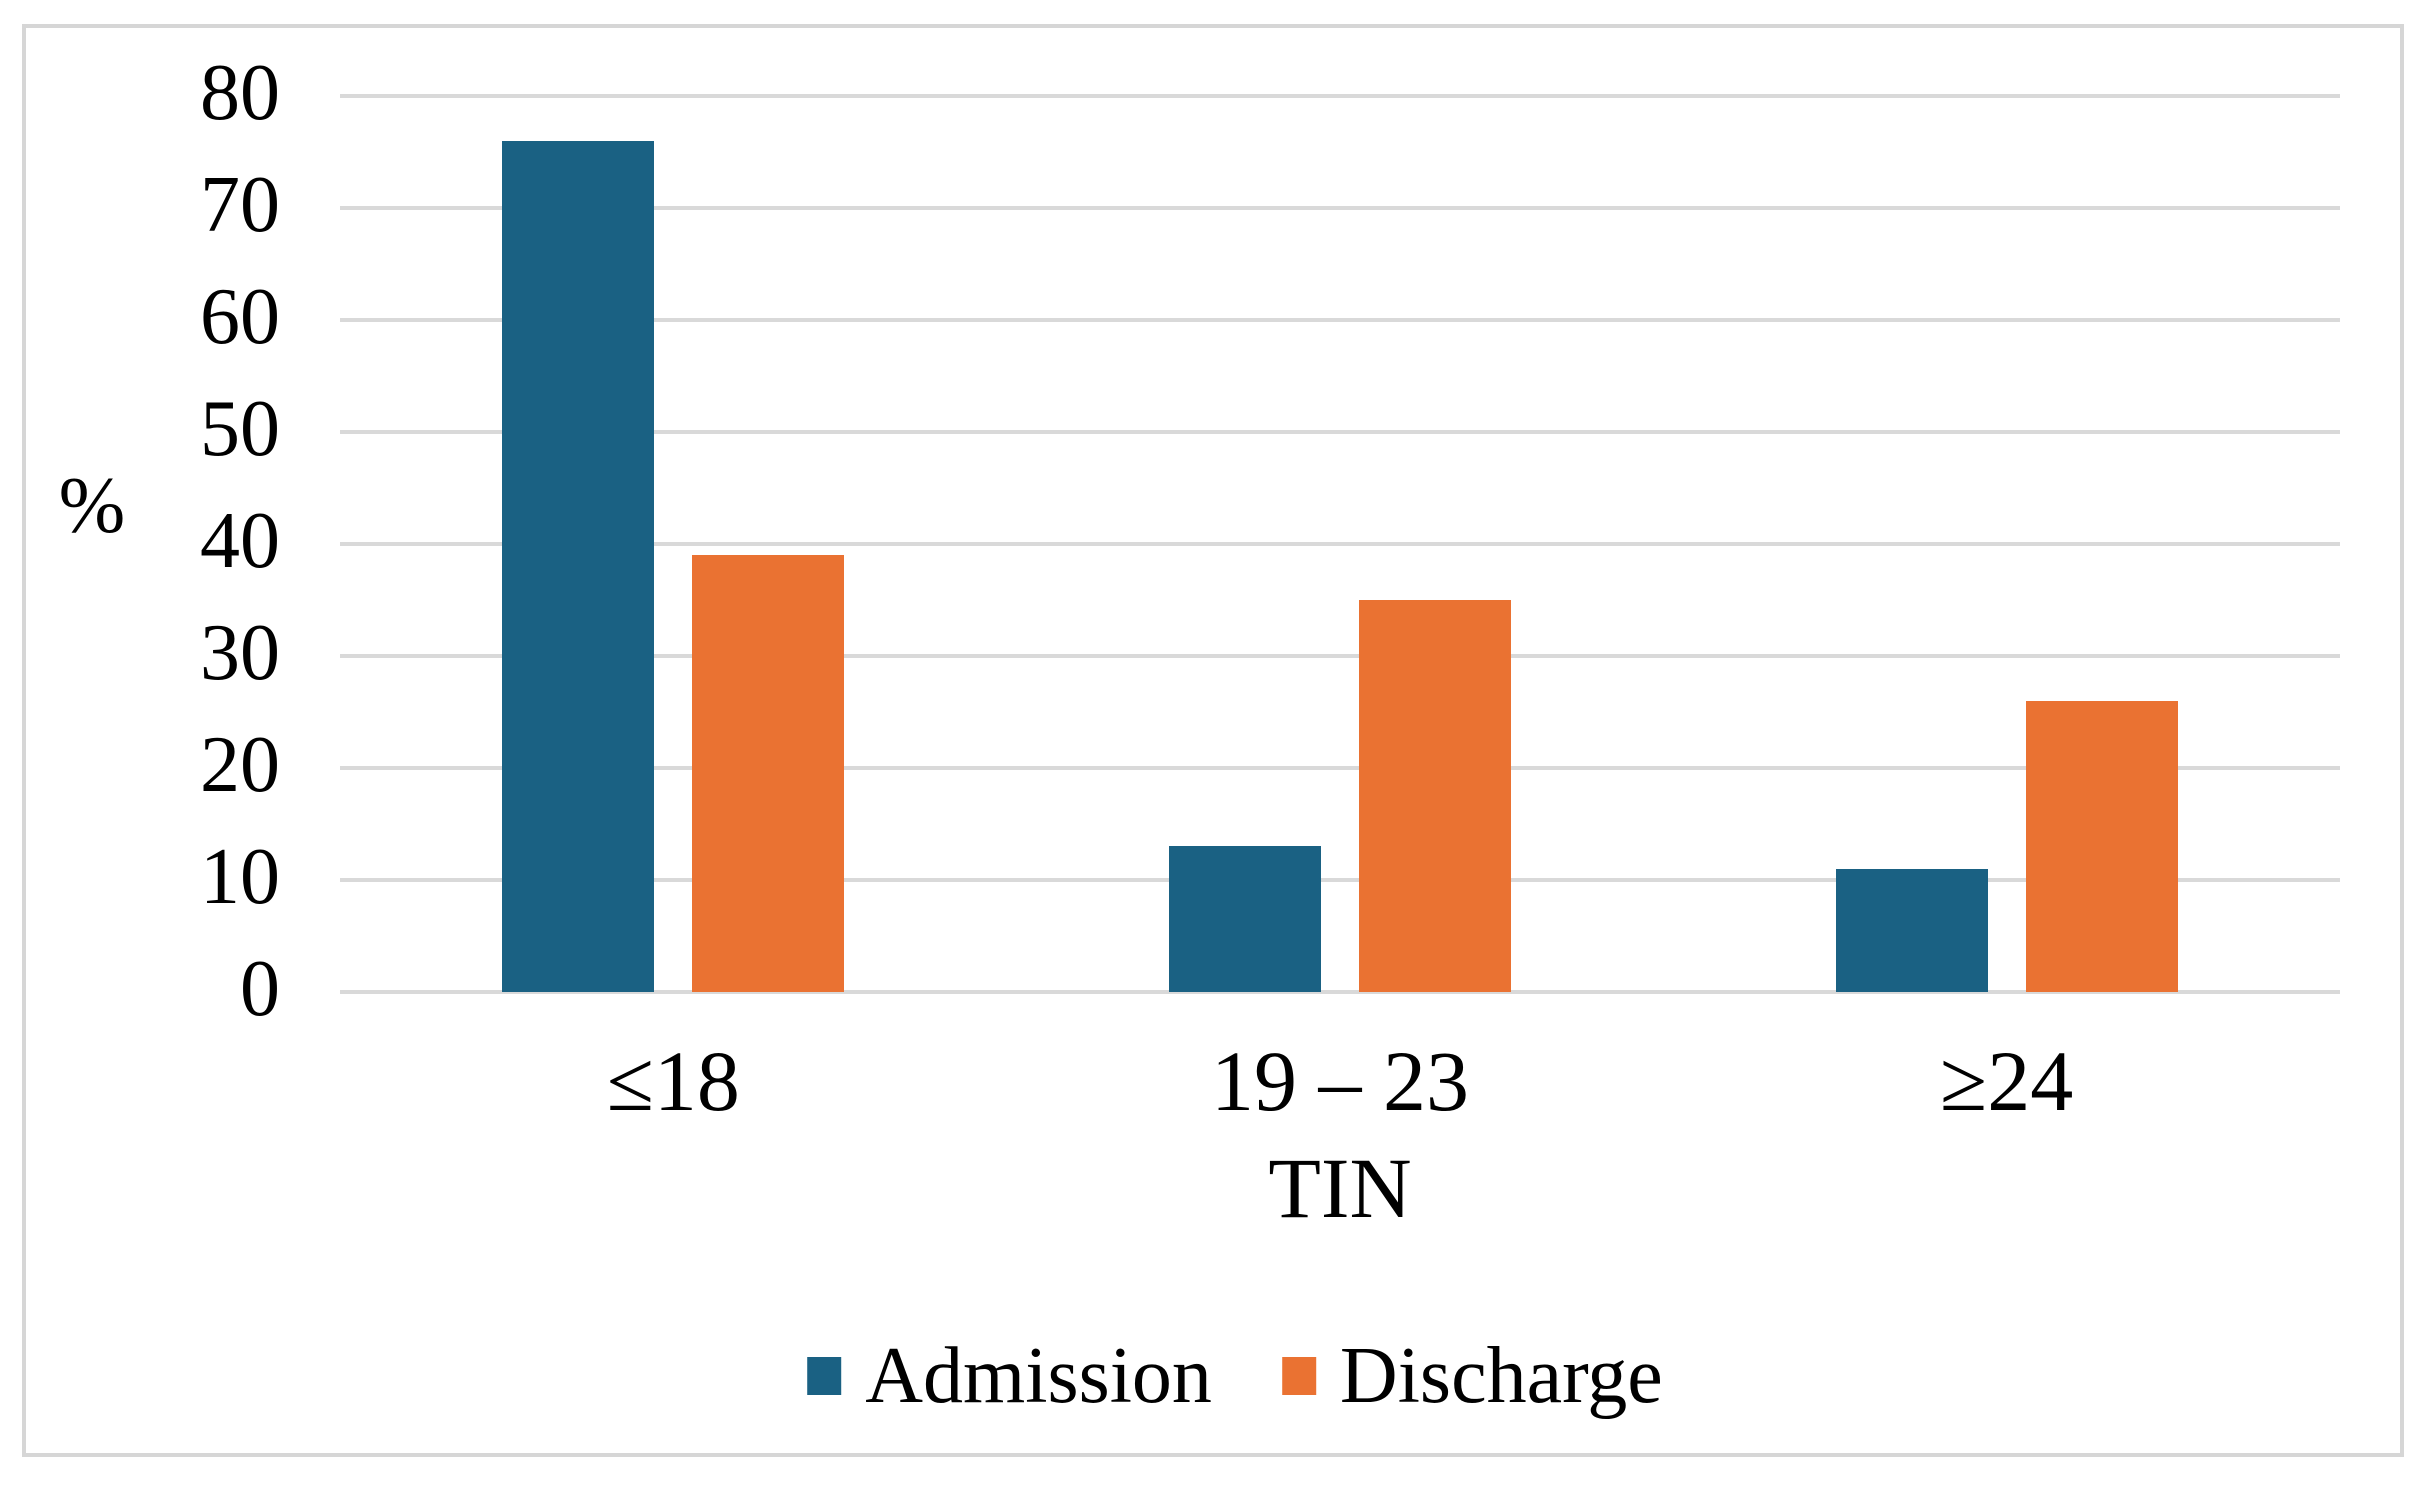 The height and width of the screenshot is (1500, 2432). What do you see at coordinates (1435, 796) in the screenshot?
I see `bar-discharge-19 – 23` at bounding box center [1435, 796].